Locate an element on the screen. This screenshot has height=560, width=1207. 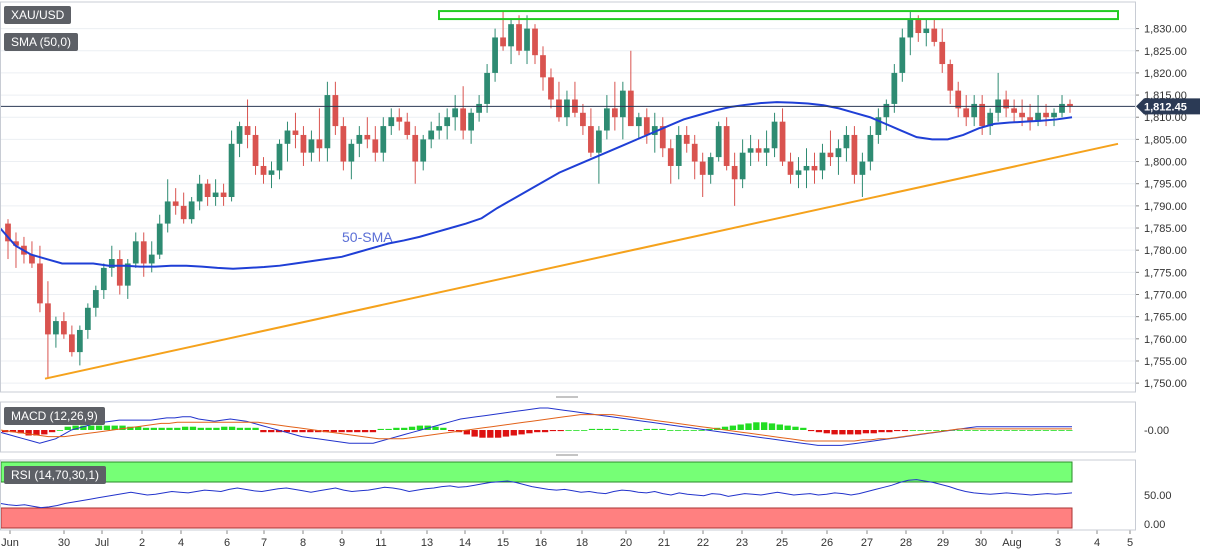
x-tick-label-26: 3 is located at coordinates (1058, 543).